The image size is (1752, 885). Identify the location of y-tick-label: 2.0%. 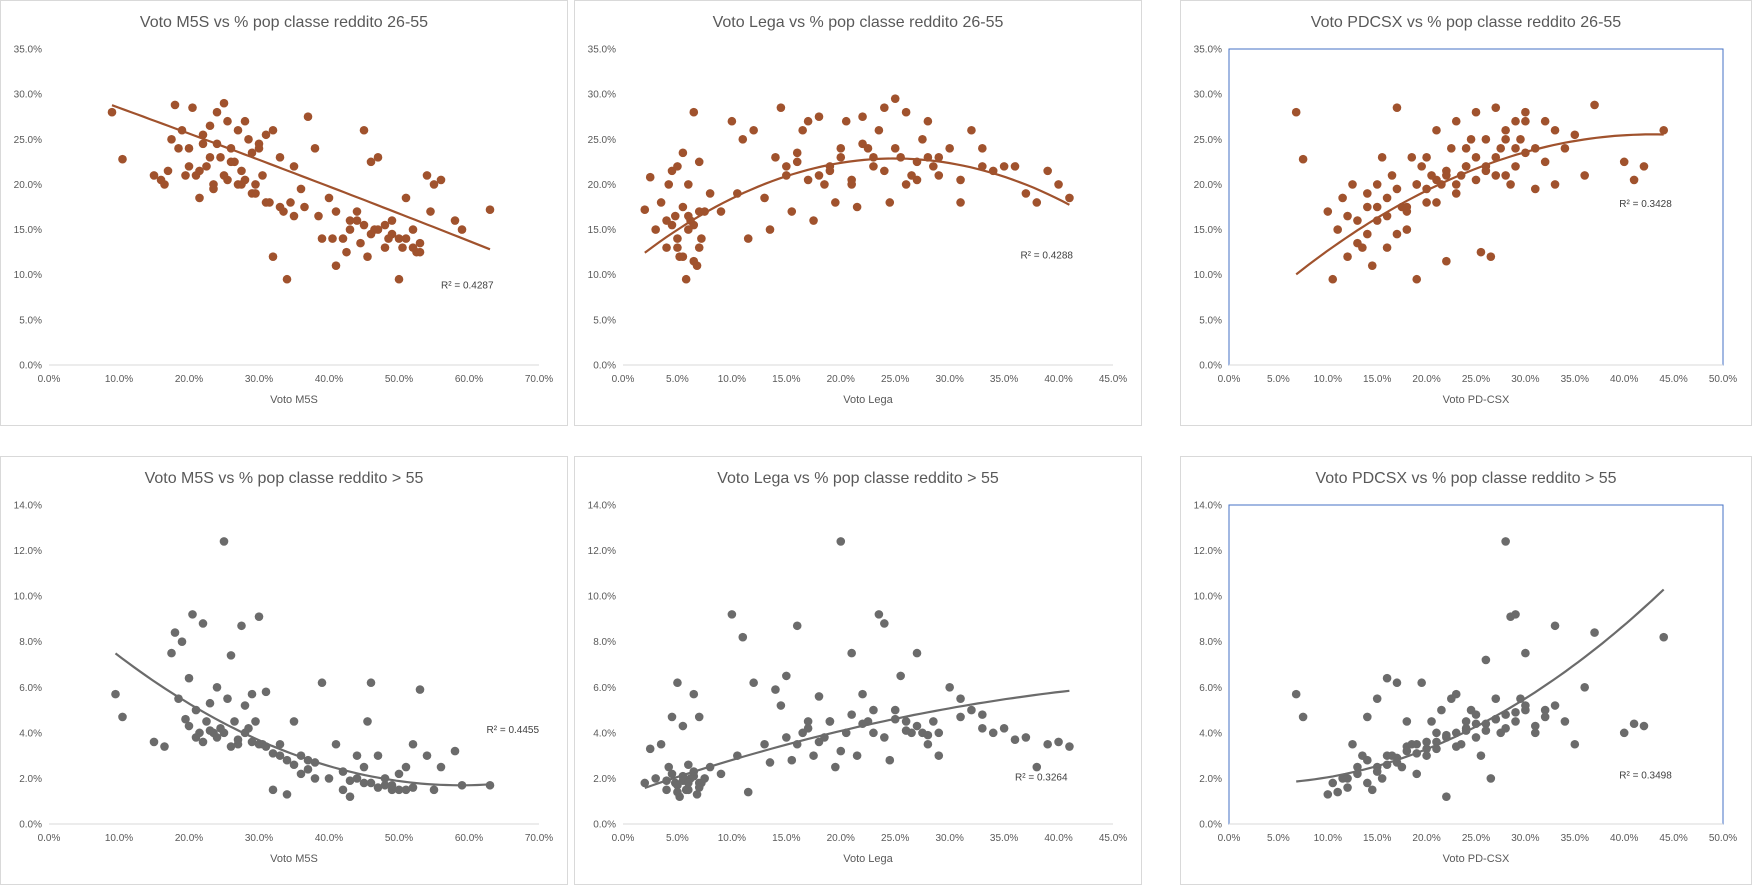
(604, 779).